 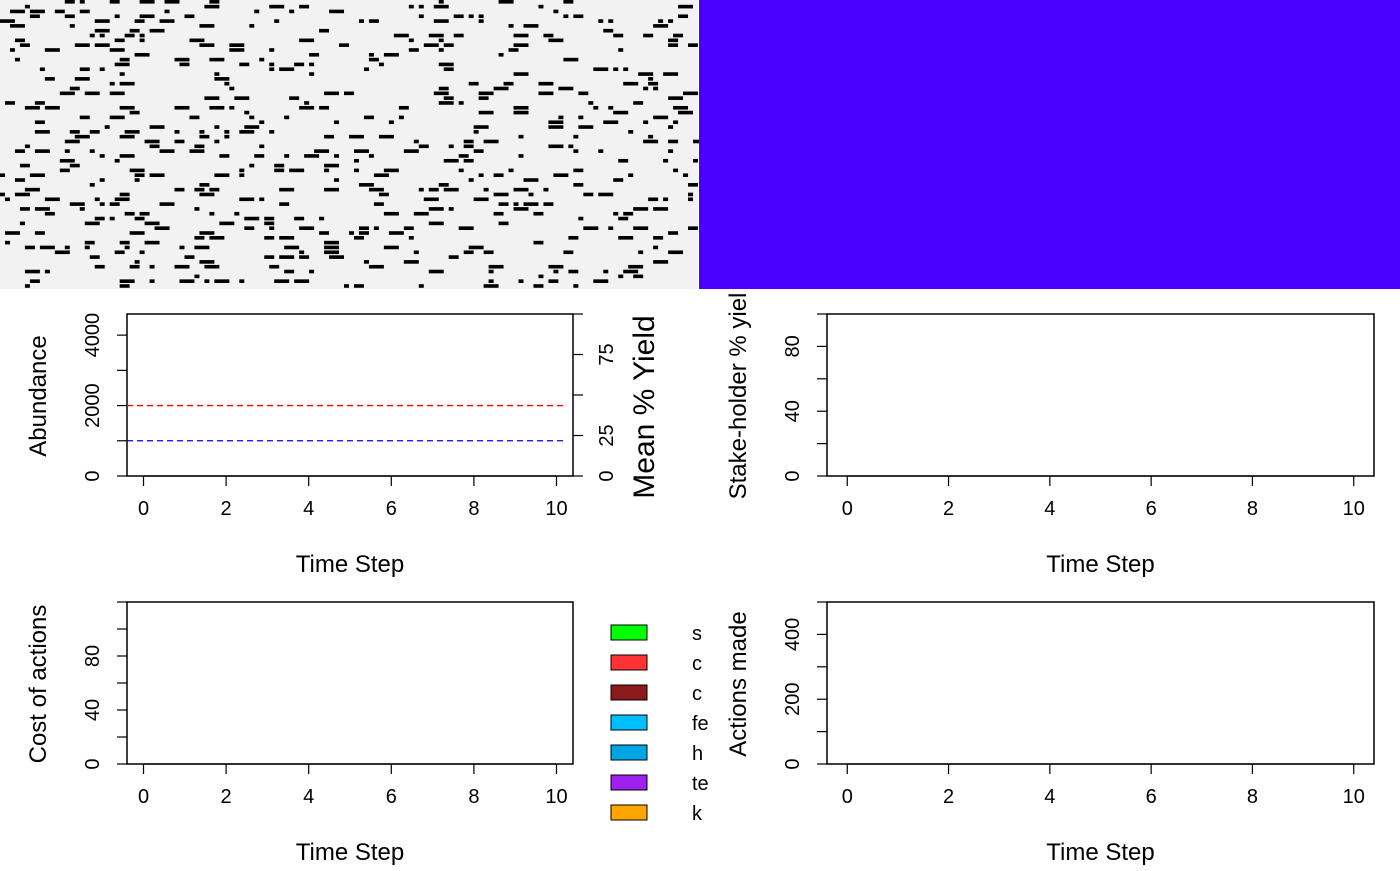 I want to click on y-tick-label: 200, so click(x=793, y=699).